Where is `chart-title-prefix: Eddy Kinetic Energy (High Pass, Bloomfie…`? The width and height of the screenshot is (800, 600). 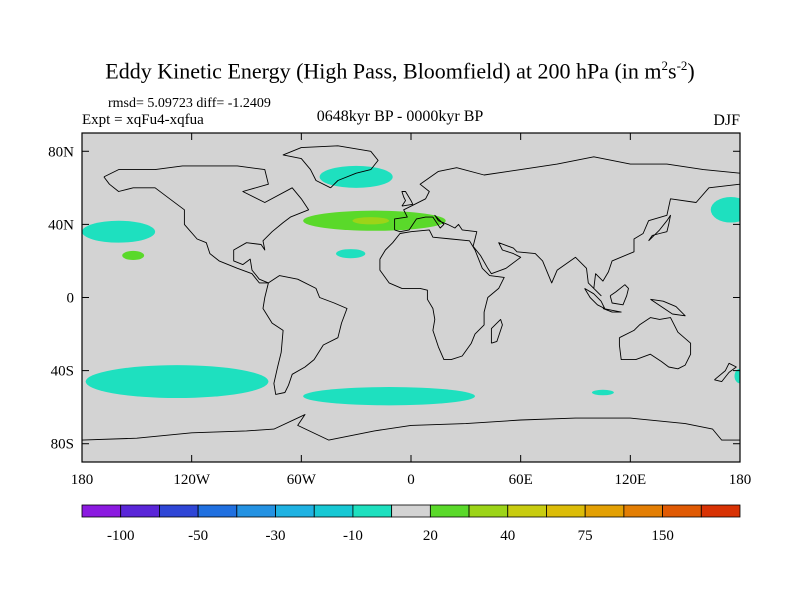
chart-title-prefix: Eddy Kinetic Energy (High Pass, Bloomfie… is located at coordinates (383, 71).